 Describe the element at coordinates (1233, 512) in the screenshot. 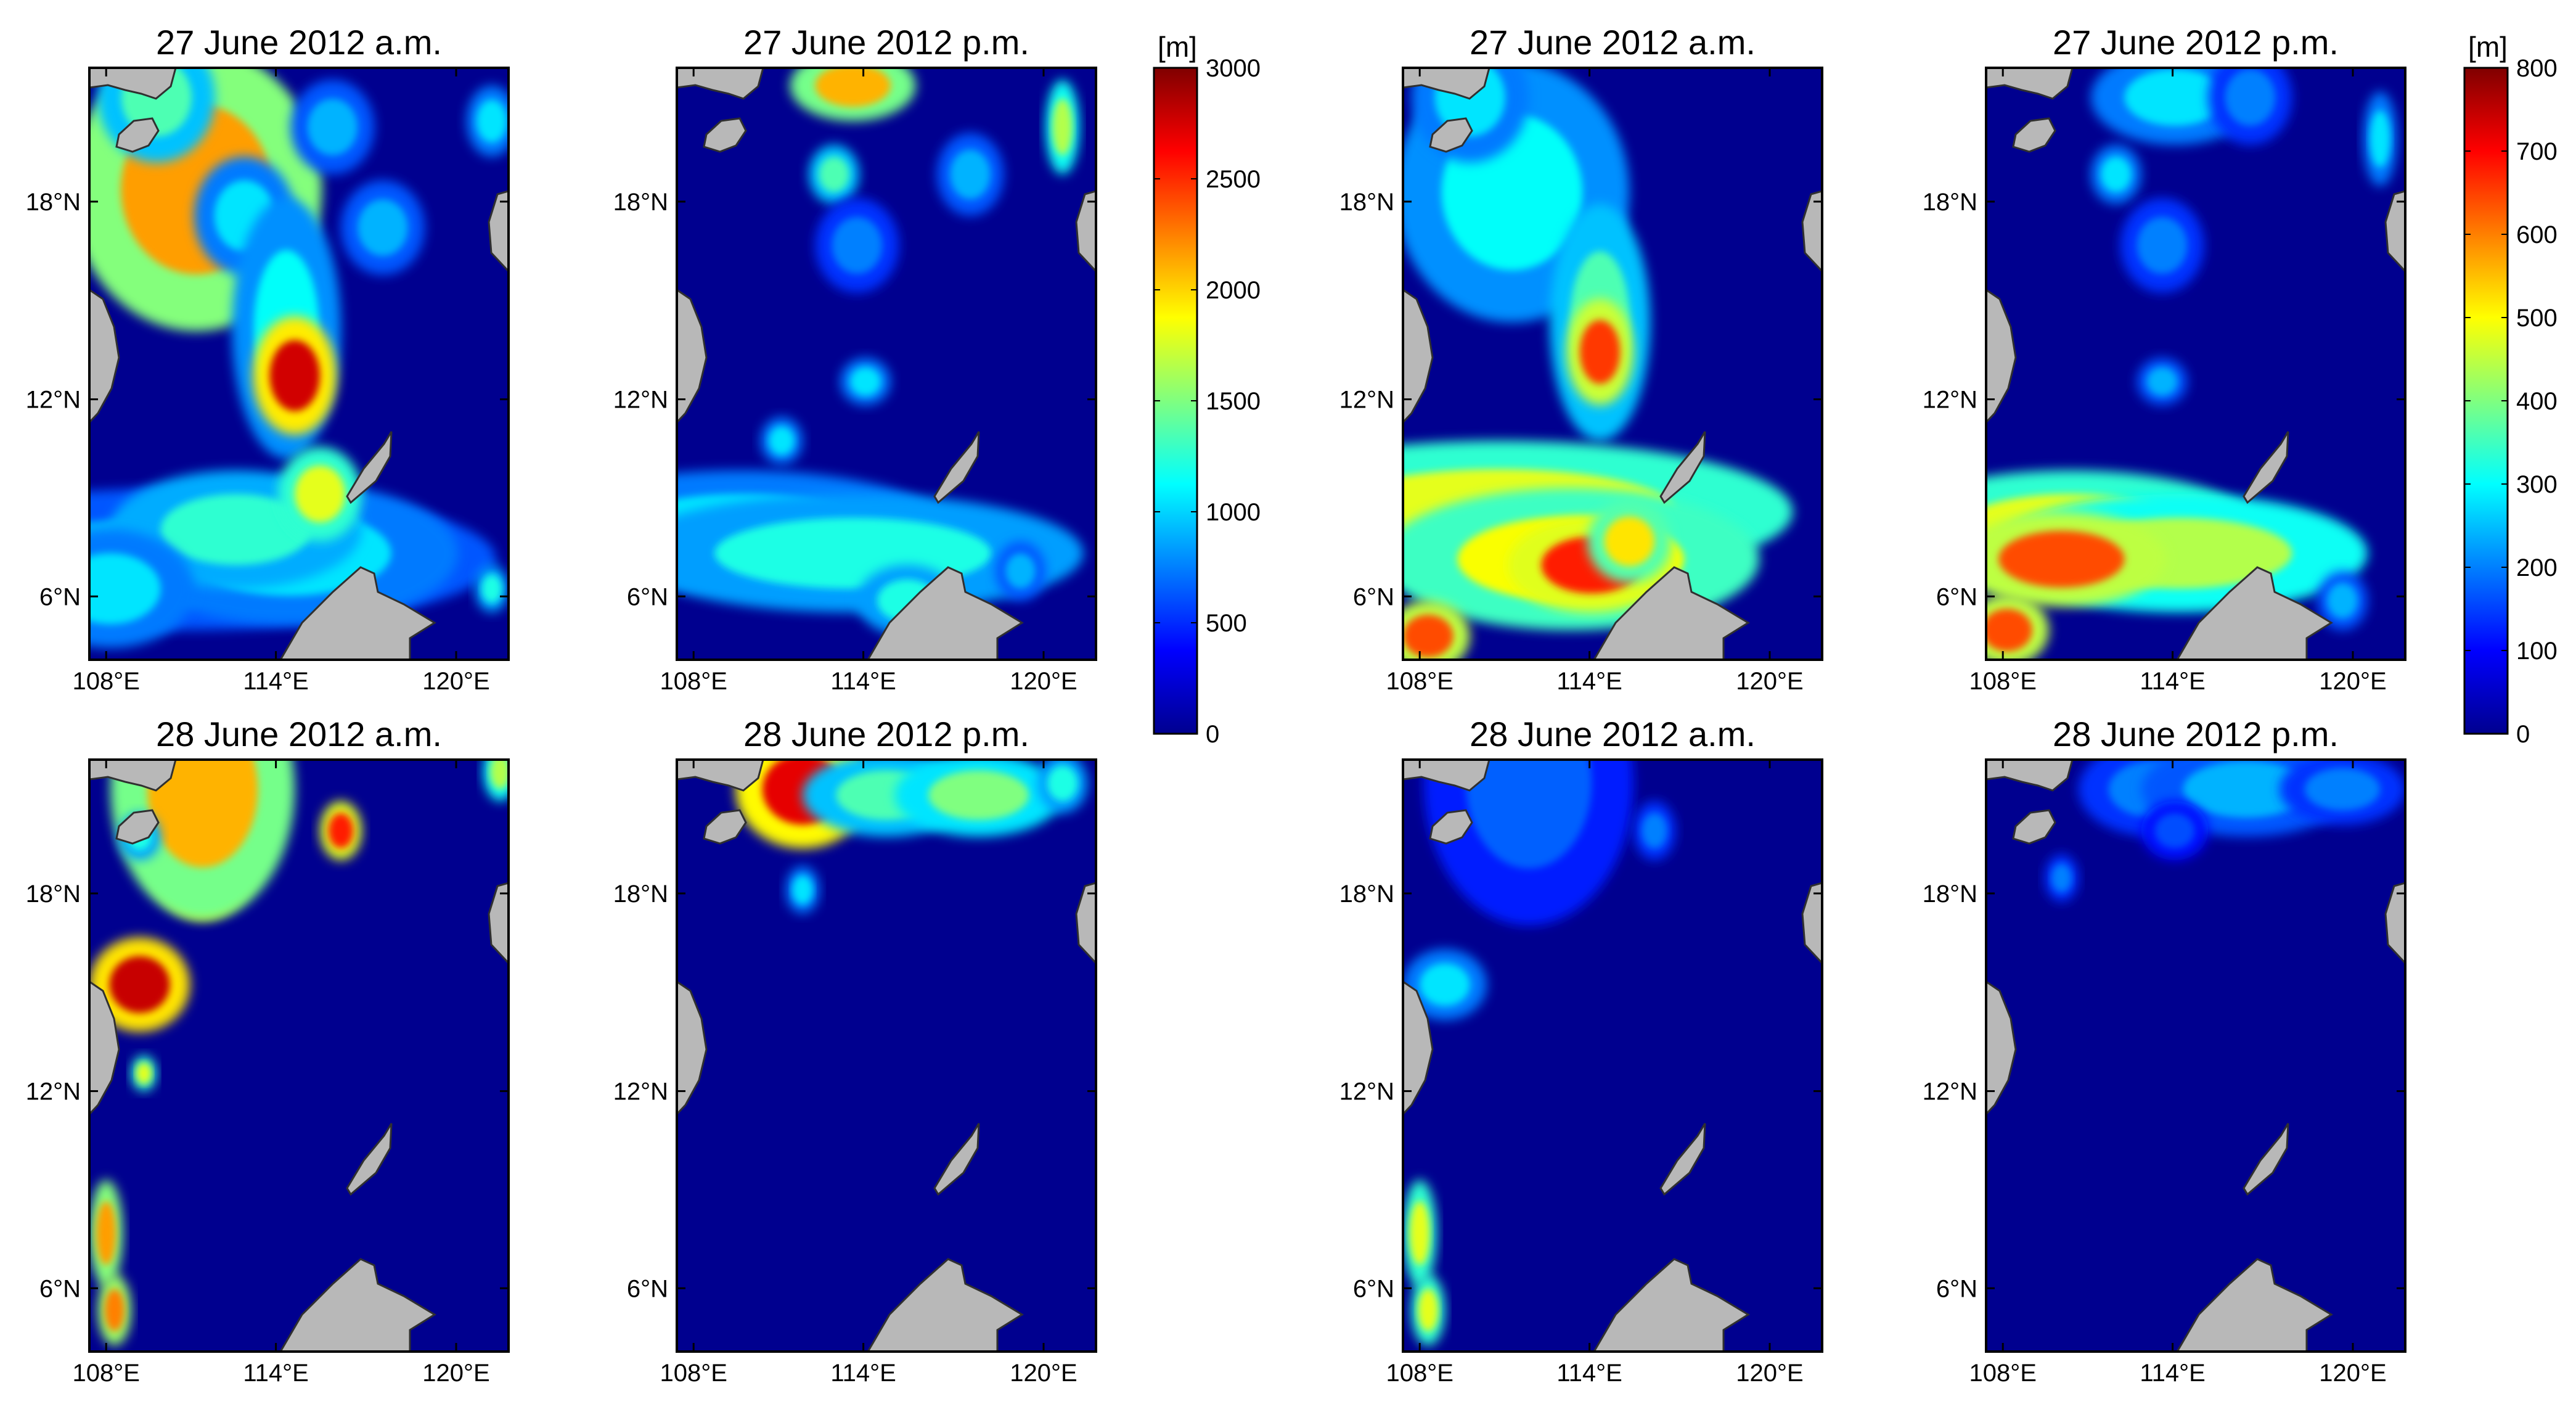

I see `colorbar-tick-label: 1000` at that location.